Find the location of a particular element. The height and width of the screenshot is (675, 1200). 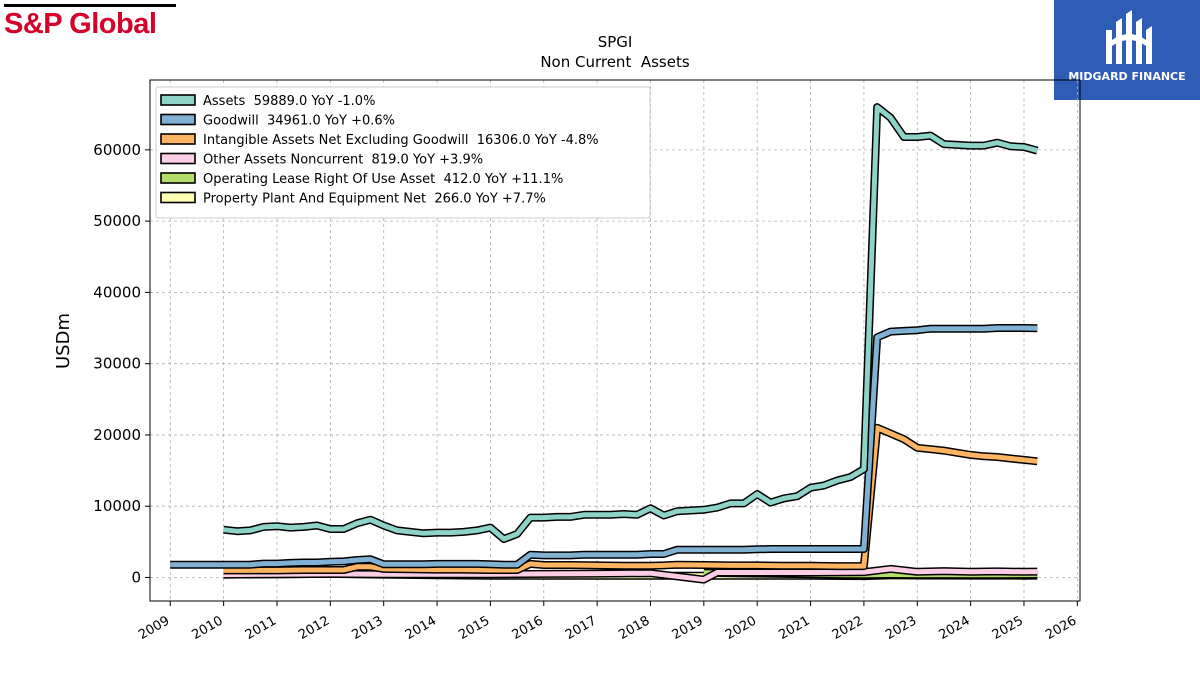

chart-subtitle: Non Current Assets is located at coordinates (615, 62).